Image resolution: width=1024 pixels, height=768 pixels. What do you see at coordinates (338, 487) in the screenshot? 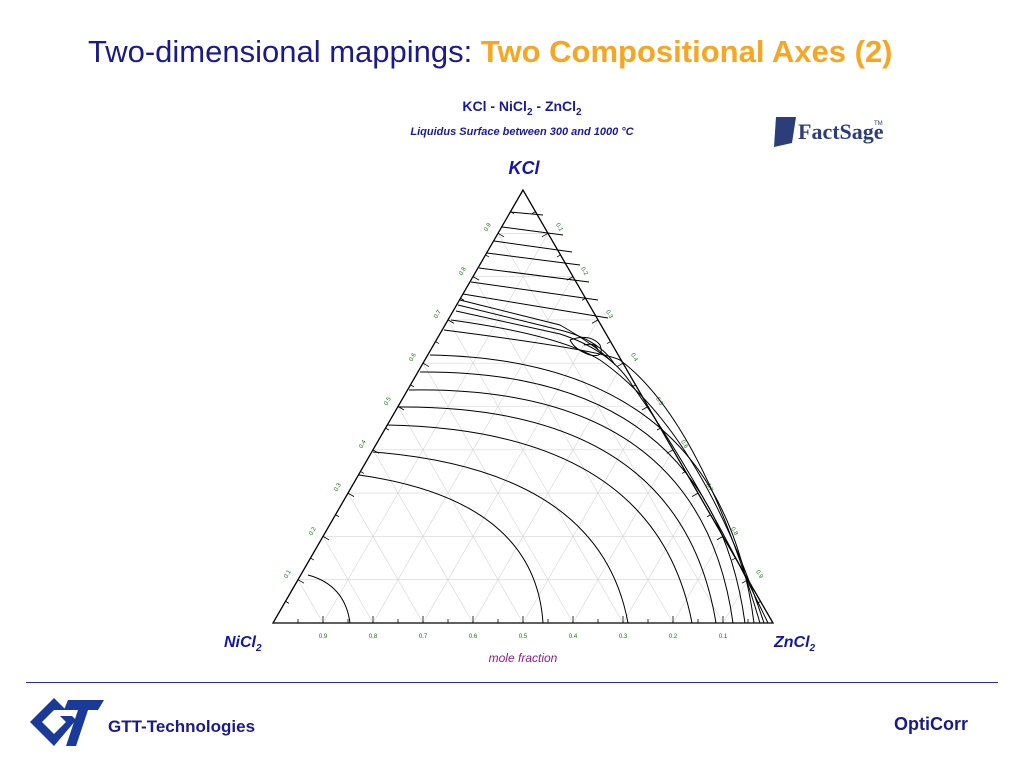
I see `left-tick-label: 0.3` at bounding box center [338, 487].